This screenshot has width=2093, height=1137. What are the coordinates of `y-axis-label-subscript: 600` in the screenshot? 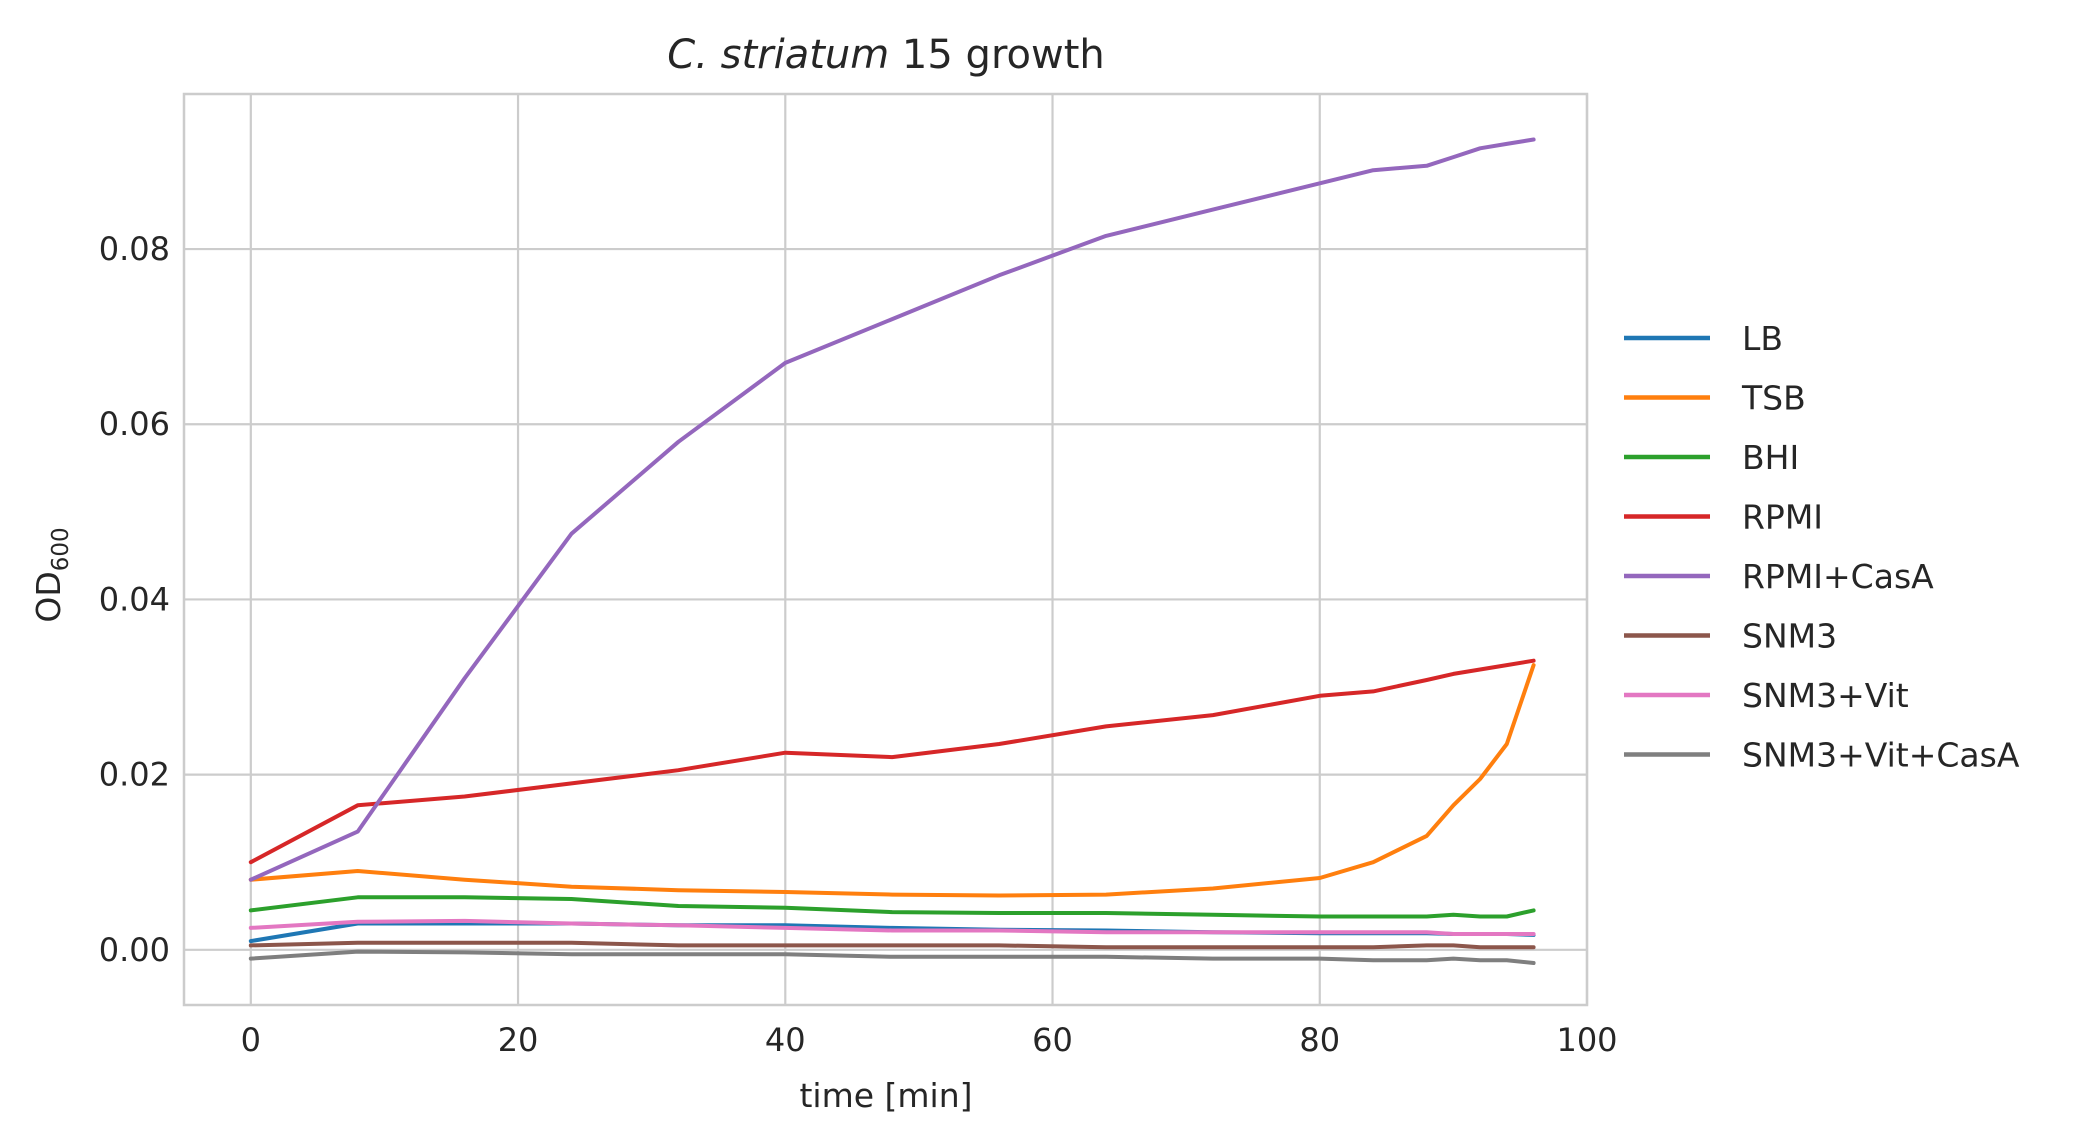 It's located at (61, 549).